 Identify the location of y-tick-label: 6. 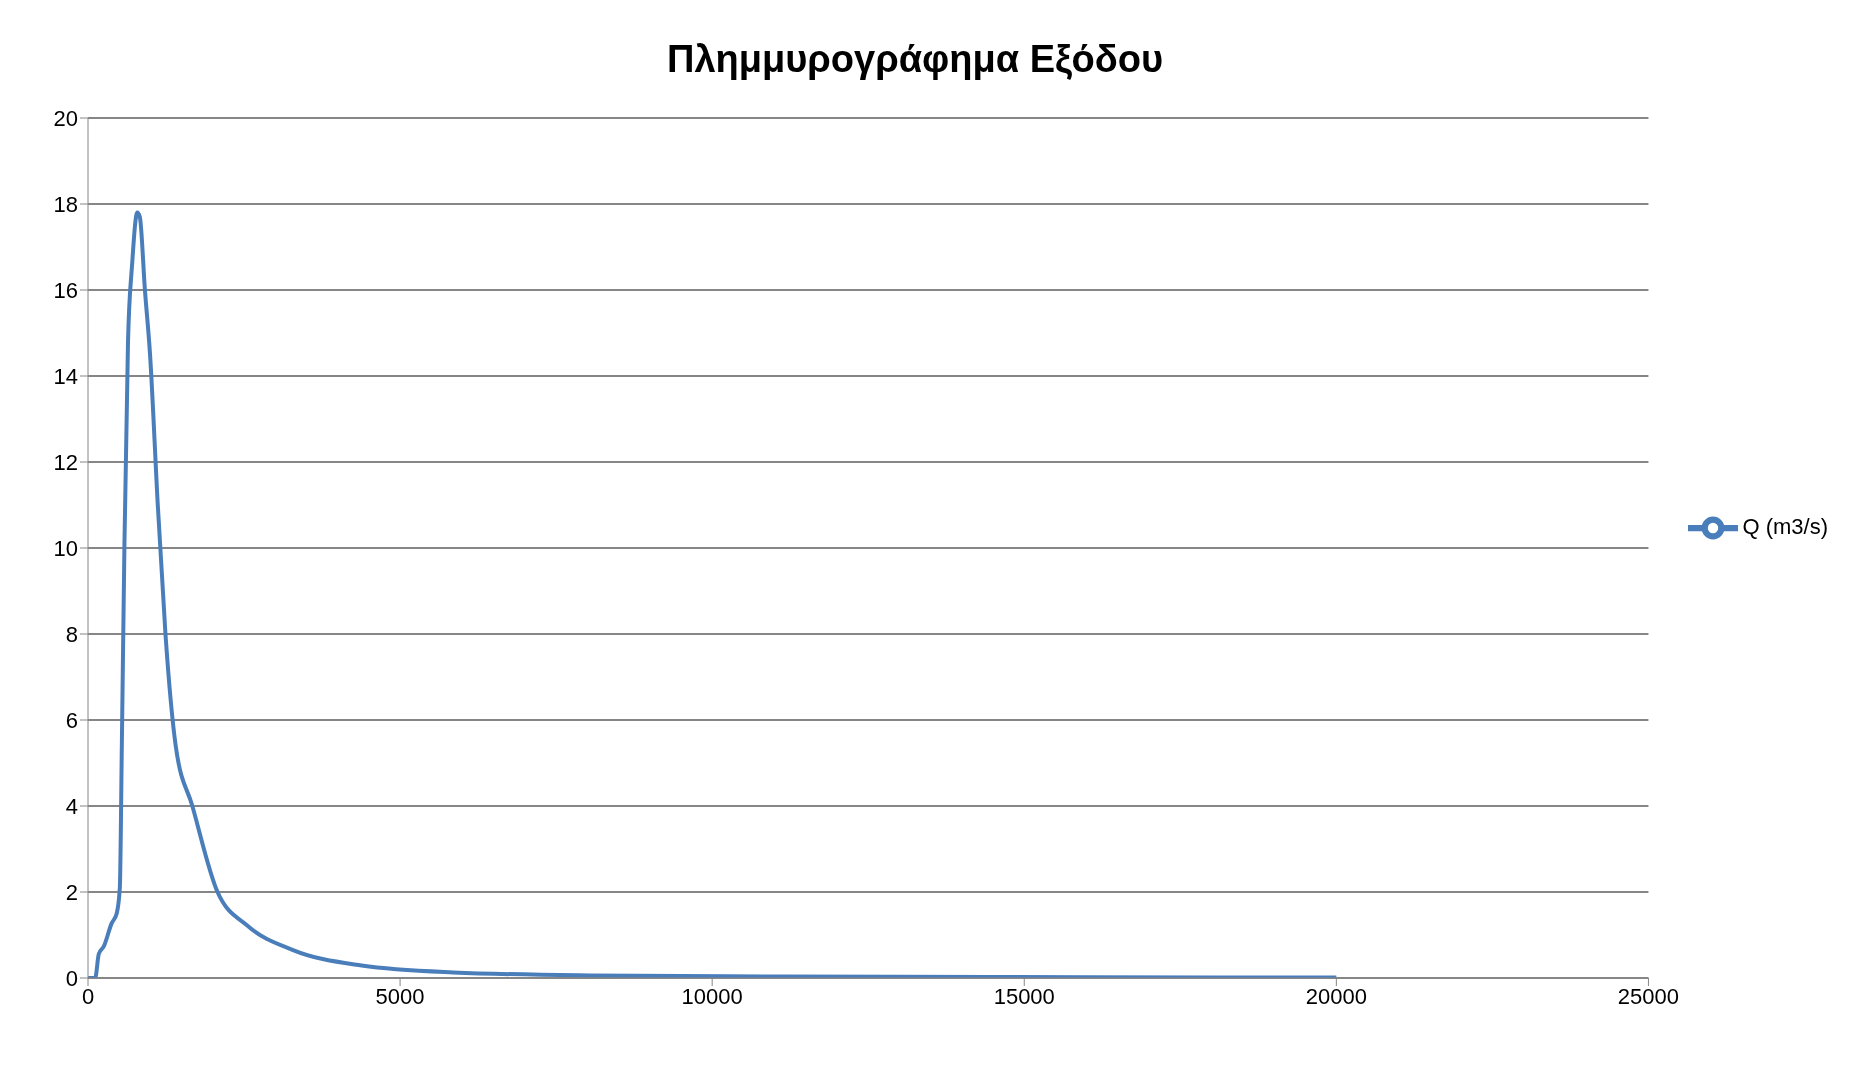
(71, 720).